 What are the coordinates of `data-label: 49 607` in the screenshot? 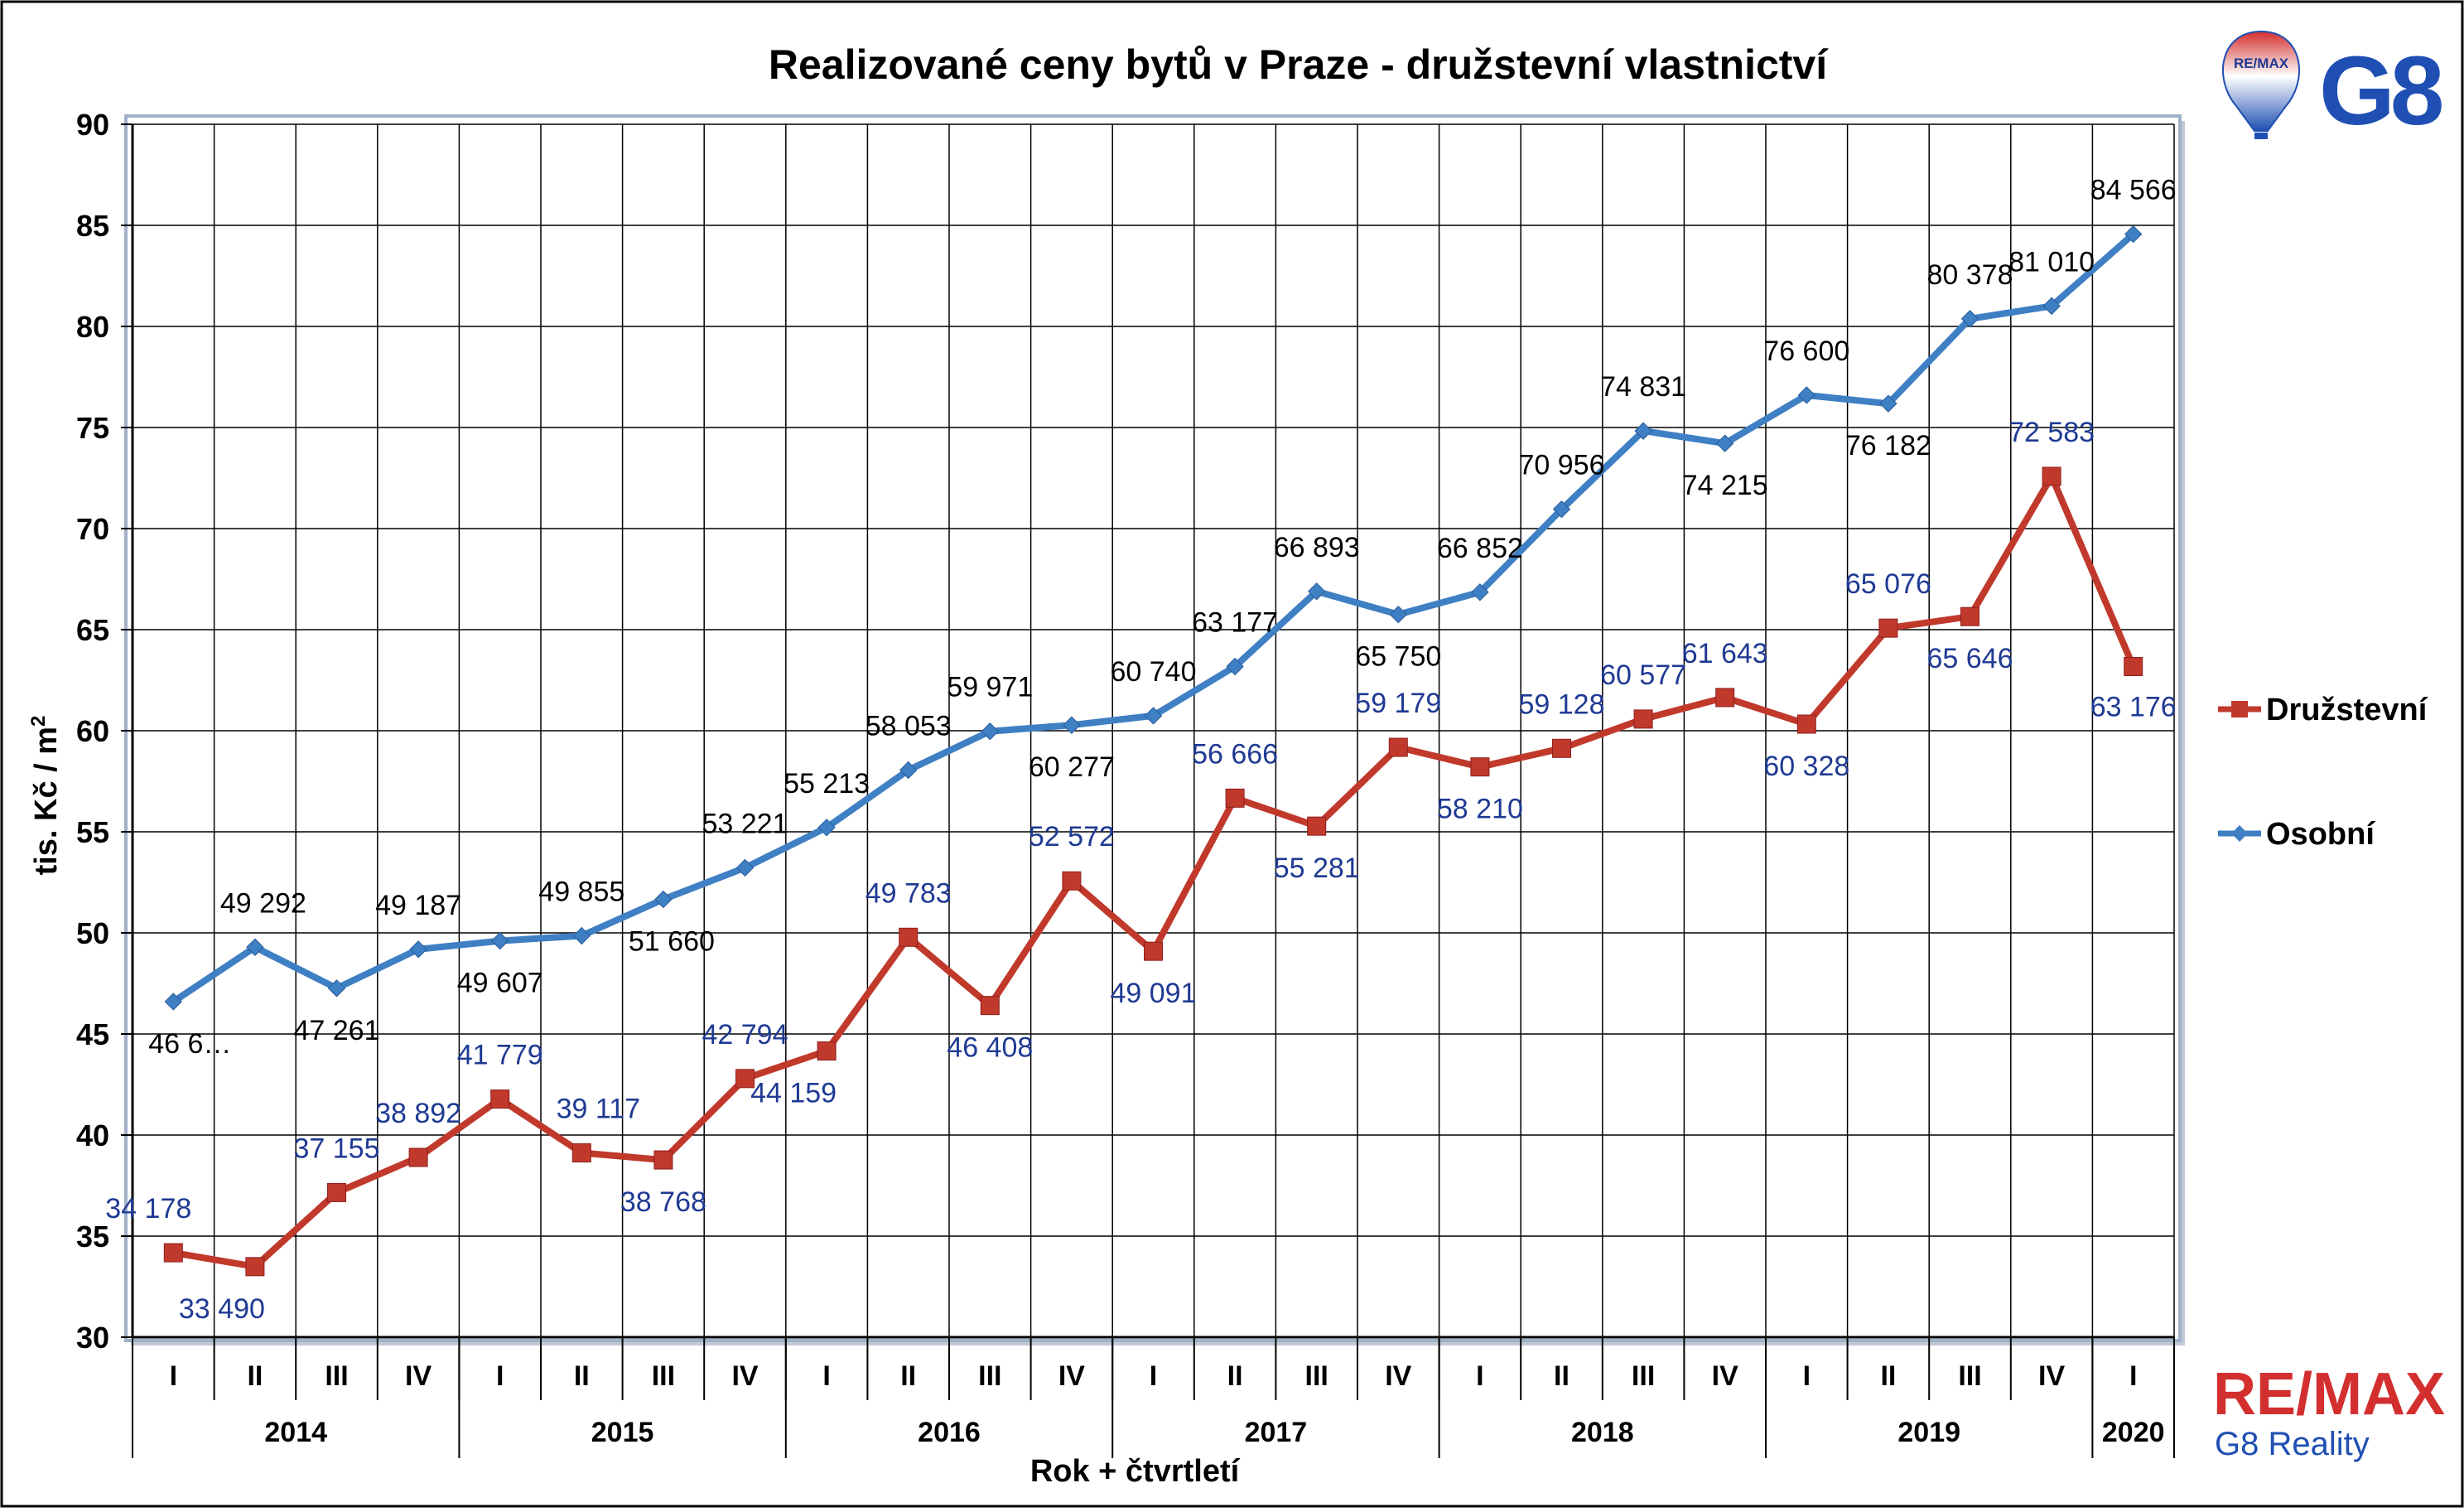 It's located at (500, 983).